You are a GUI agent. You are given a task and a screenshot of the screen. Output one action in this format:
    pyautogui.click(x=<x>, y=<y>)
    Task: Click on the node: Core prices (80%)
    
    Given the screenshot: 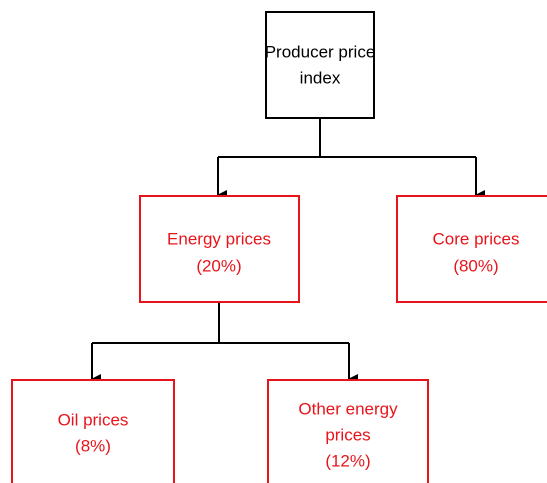 What is the action you would take?
    pyautogui.click(x=471, y=249)
    